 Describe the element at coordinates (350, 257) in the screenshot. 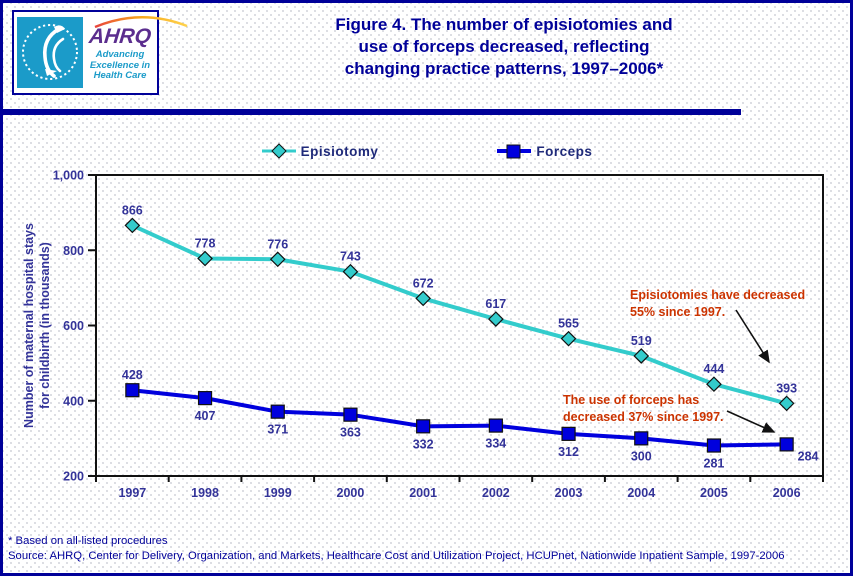

I see `data-label: 743` at that location.